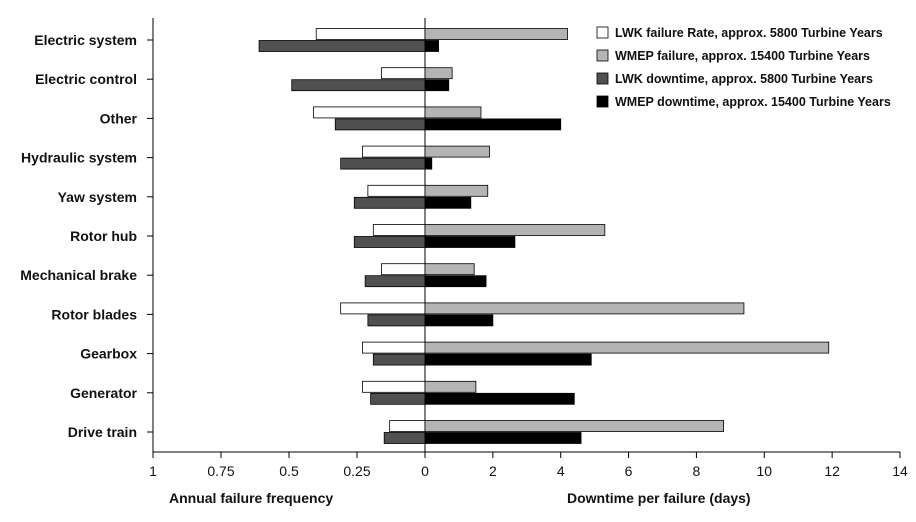 Image resolution: width=916 pixels, height=522 pixels. Describe the element at coordinates (103, 236) in the screenshot. I see `category-label: Rotor hub` at that location.